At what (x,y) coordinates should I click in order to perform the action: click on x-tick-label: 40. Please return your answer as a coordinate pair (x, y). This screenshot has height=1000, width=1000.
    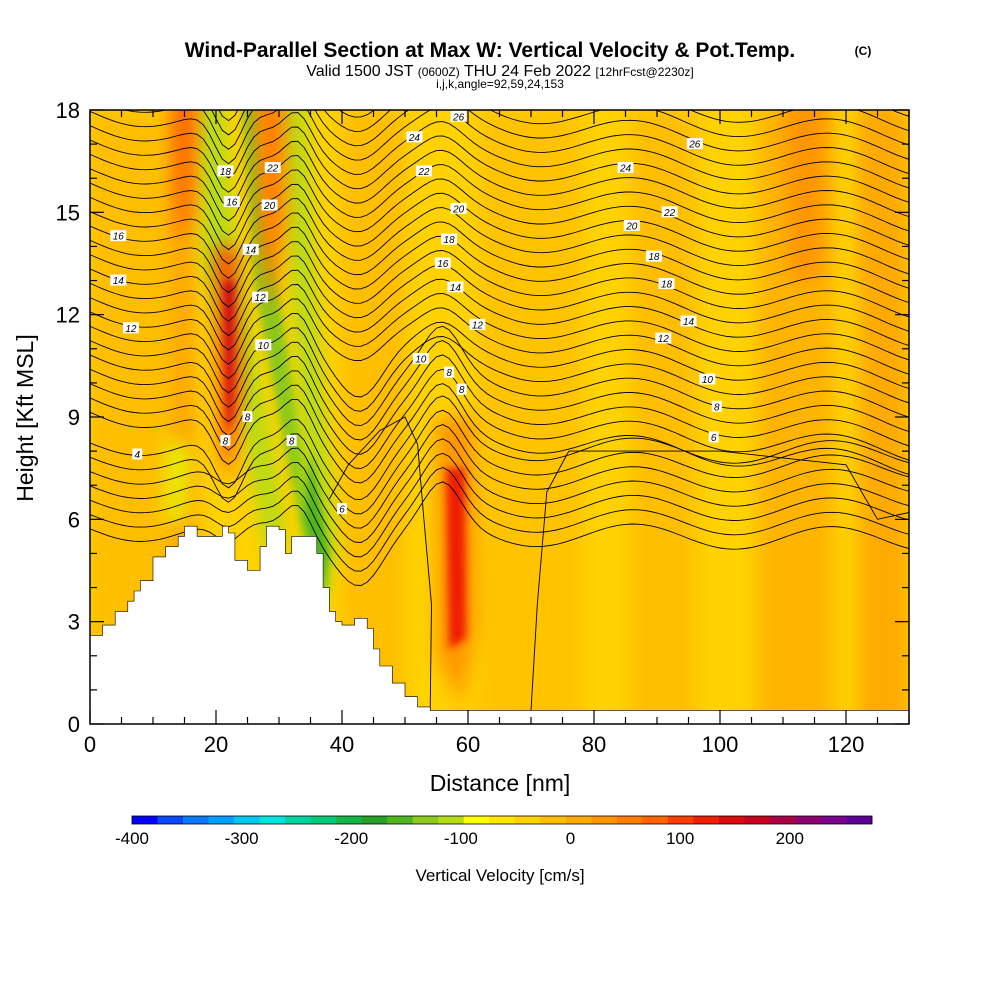
    Looking at the image, I should click on (342, 744).